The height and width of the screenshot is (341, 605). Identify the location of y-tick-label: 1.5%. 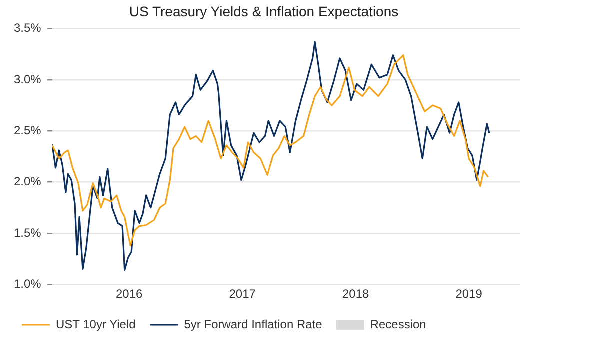
(28, 233).